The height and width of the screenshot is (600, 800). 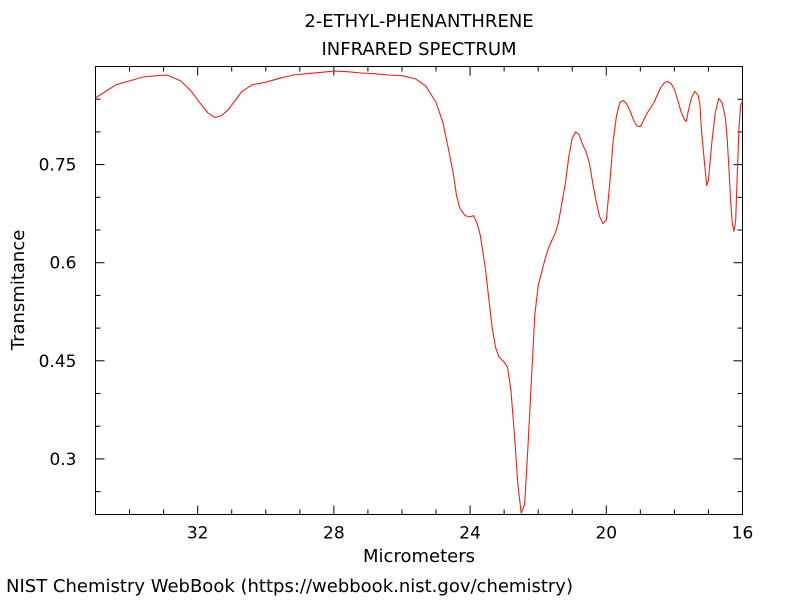 What do you see at coordinates (62, 460) in the screenshot?
I see `y-tick-label: 0.3` at bounding box center [62, 460].